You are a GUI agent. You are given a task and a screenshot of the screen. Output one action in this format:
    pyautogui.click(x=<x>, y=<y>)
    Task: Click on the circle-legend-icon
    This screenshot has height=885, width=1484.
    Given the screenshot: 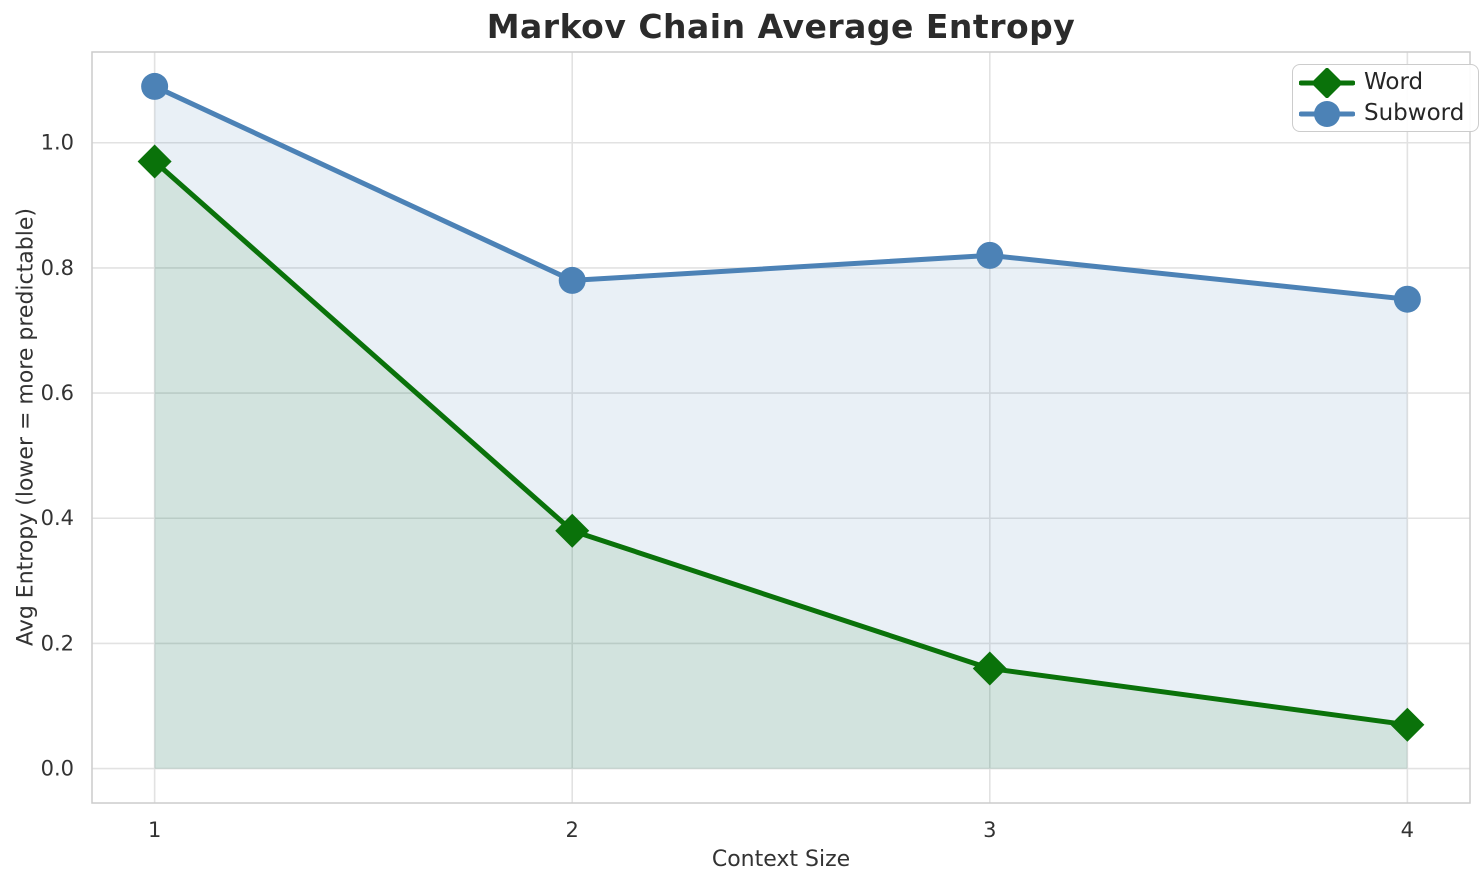 What is the action you would take?
    pyautogui.click(x=1327, y=113)
    